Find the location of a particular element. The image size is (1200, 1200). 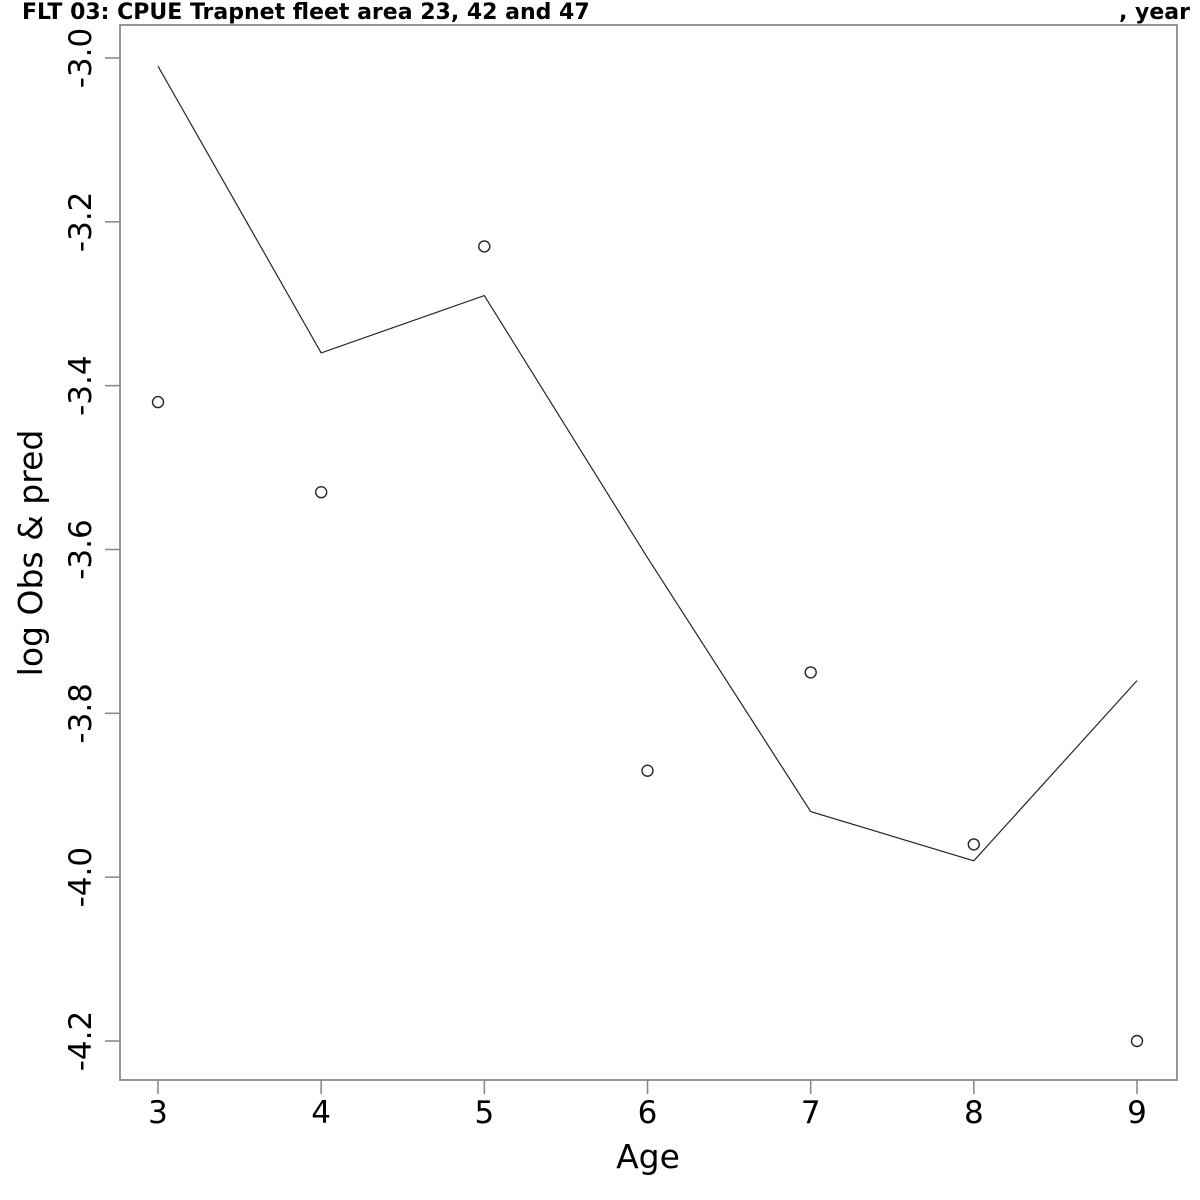

x-tick-label: 5 is located at coordinates (484, 1113).